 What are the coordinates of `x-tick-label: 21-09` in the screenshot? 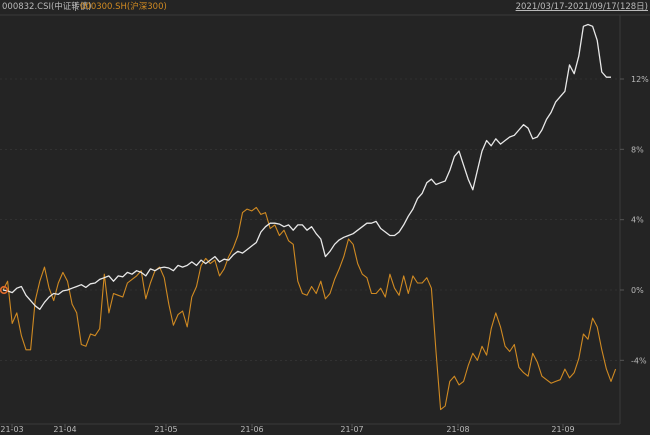 It's located at (562, 429).